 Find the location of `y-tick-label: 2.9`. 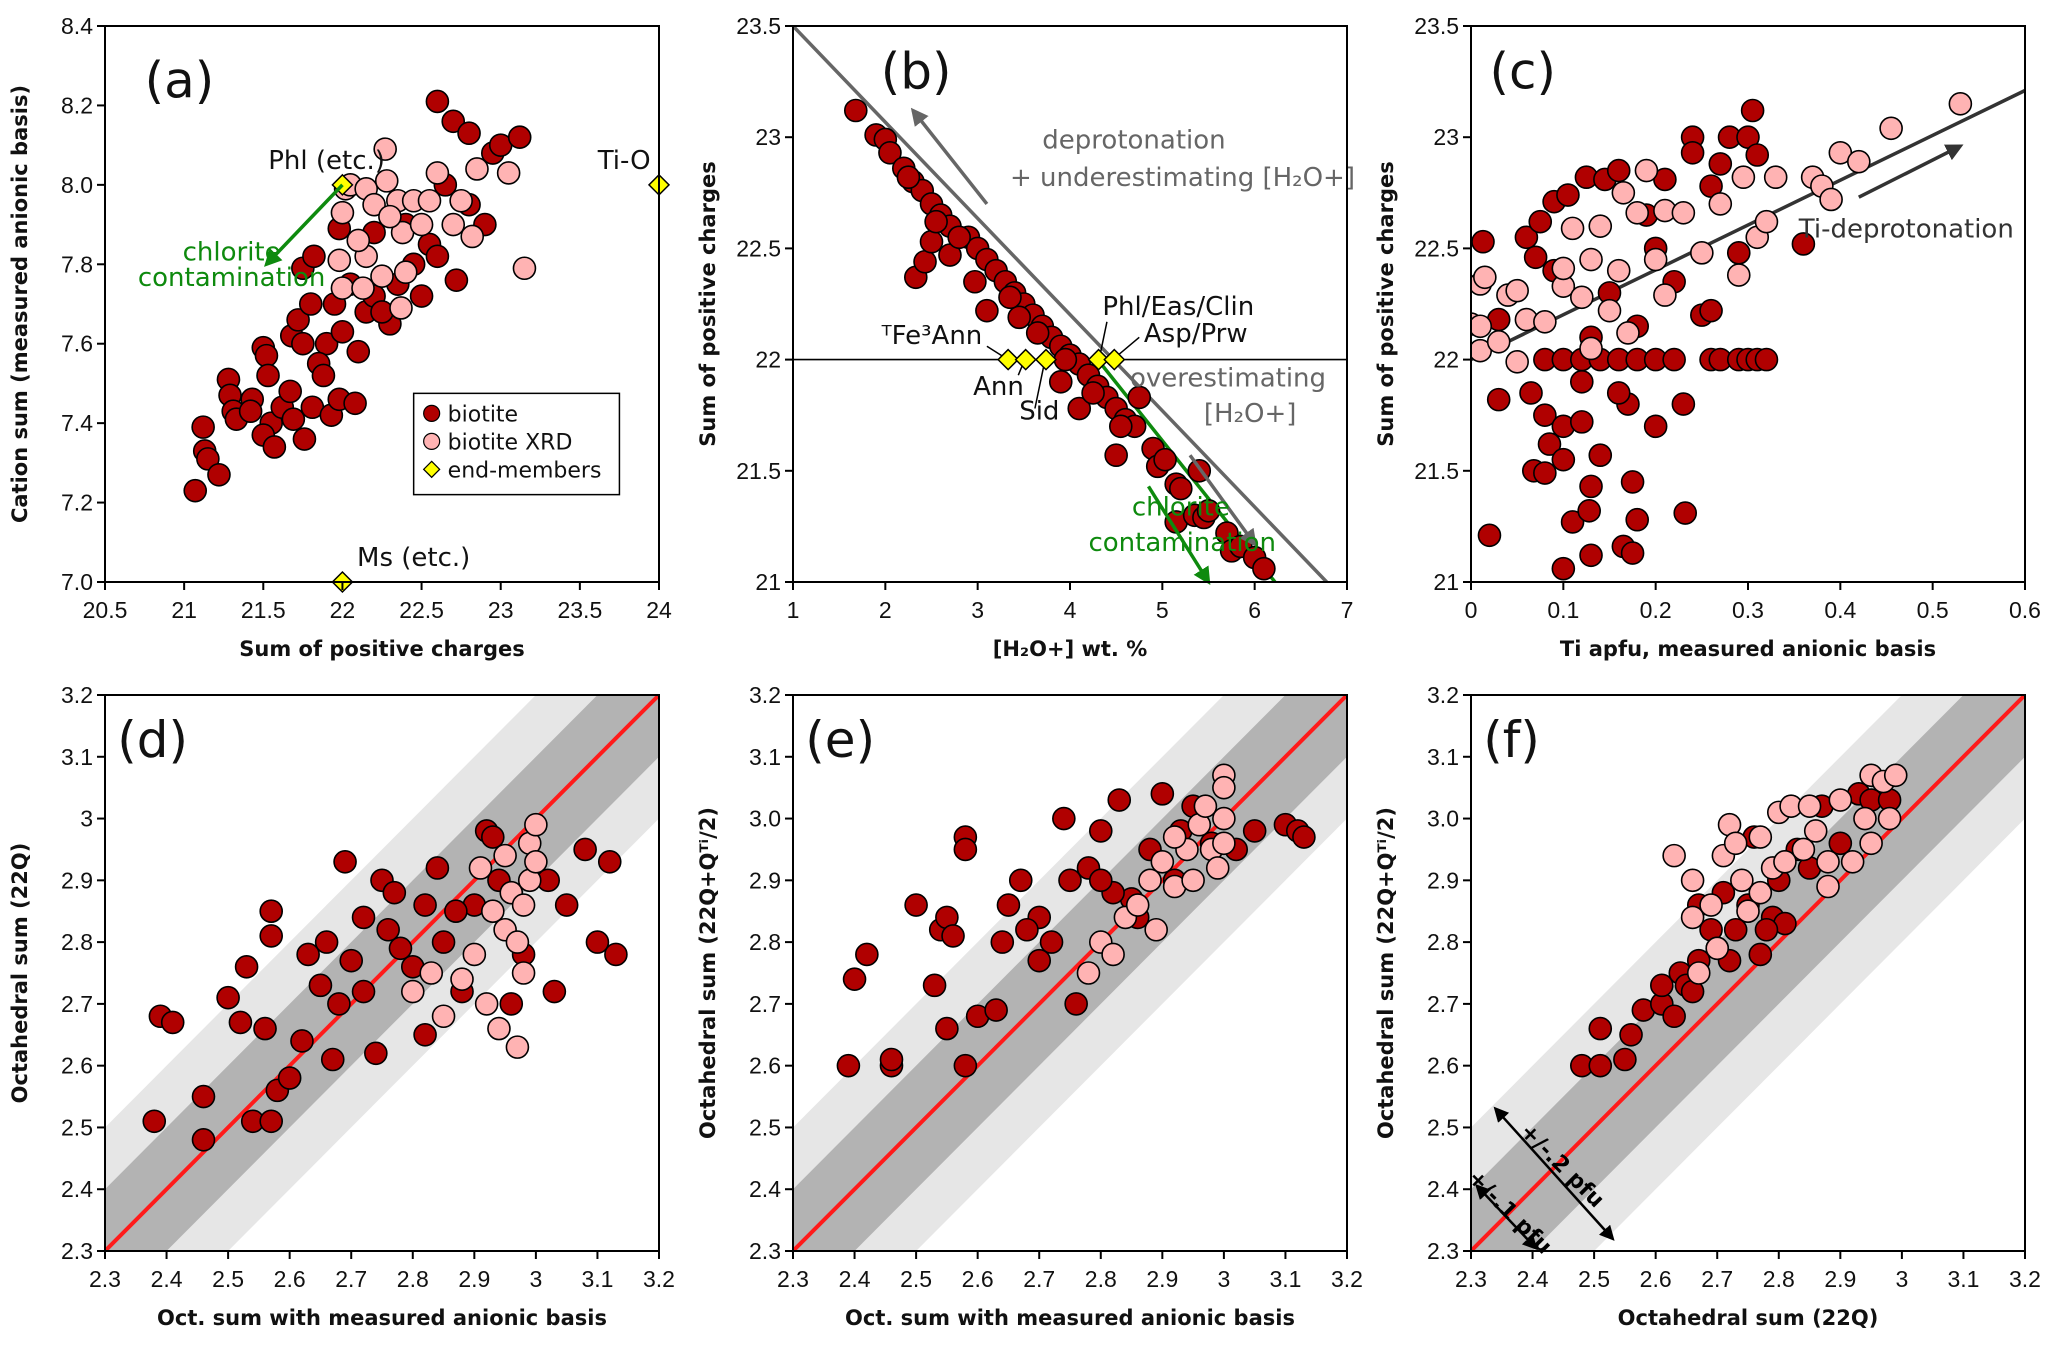

y-tick-label: 2.9 is located at coordinates (77, 880).